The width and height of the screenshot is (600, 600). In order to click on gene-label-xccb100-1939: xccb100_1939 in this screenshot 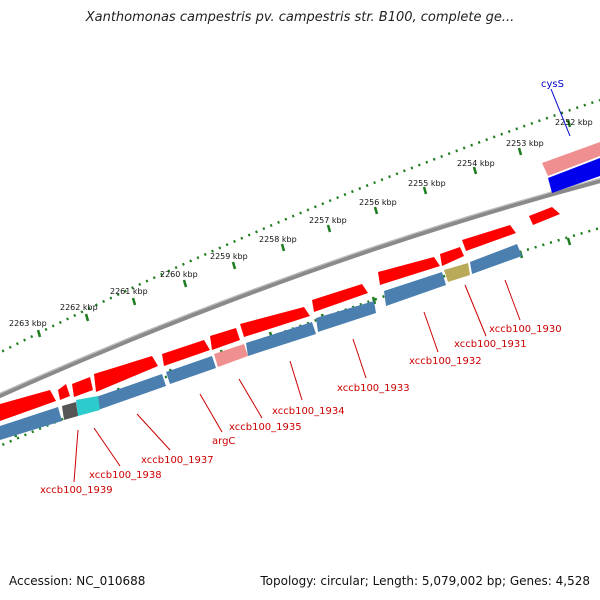, I will do `click(76, 490)`.